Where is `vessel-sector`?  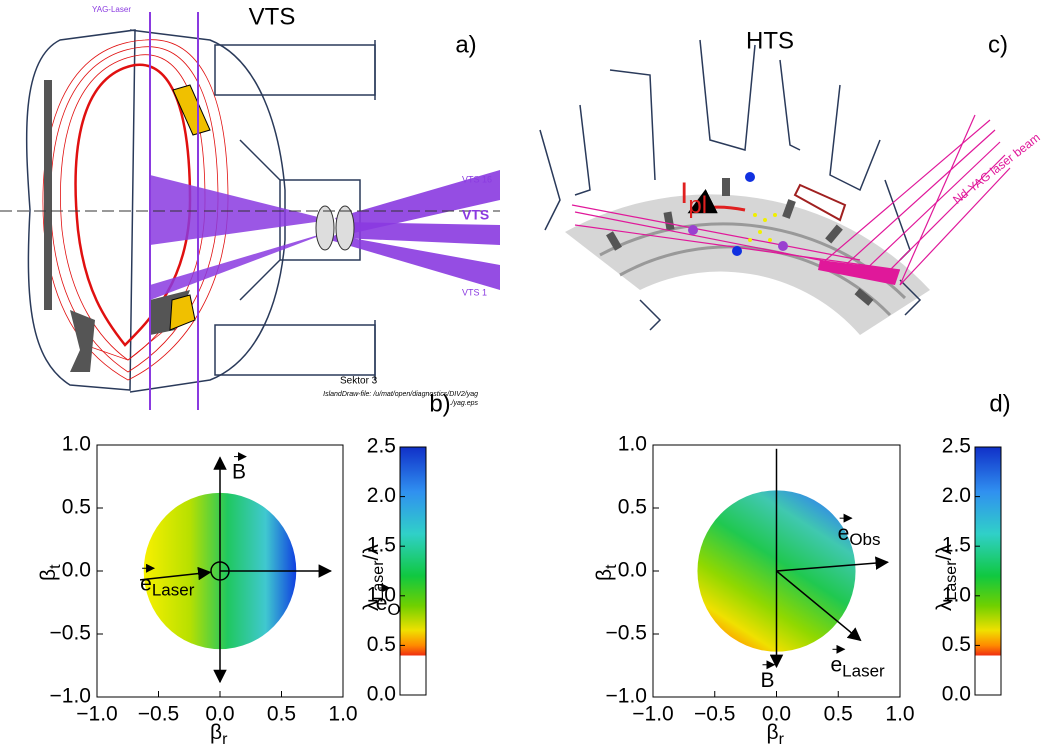 vessel-sector is located at coordinates (747, 264).